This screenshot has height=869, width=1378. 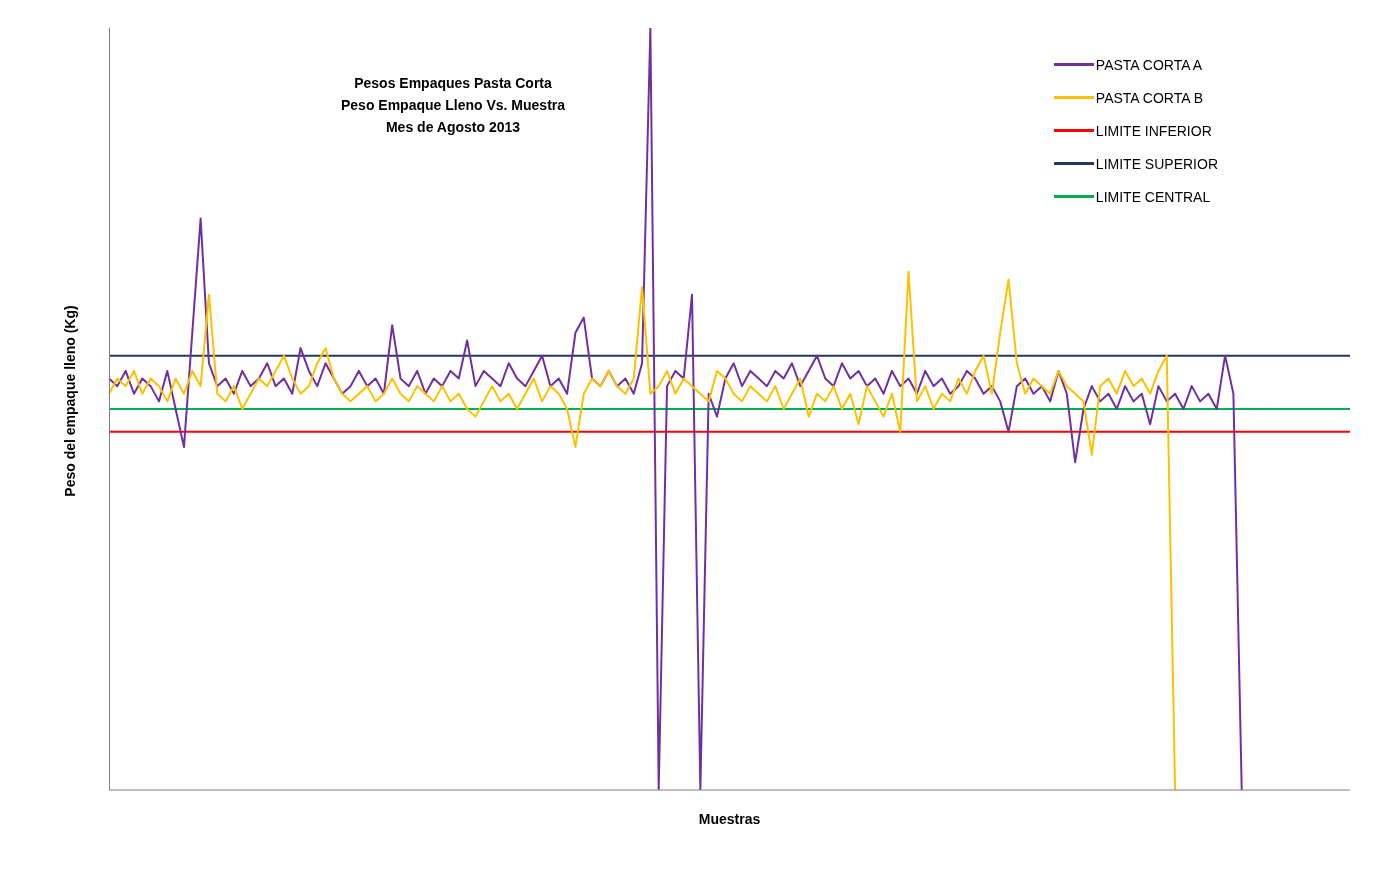 What do you see at coordinates (1149, 64) in the screenshot?
I see `legend-label: PASTA CORTA A` at bounding box center [1149, 64].